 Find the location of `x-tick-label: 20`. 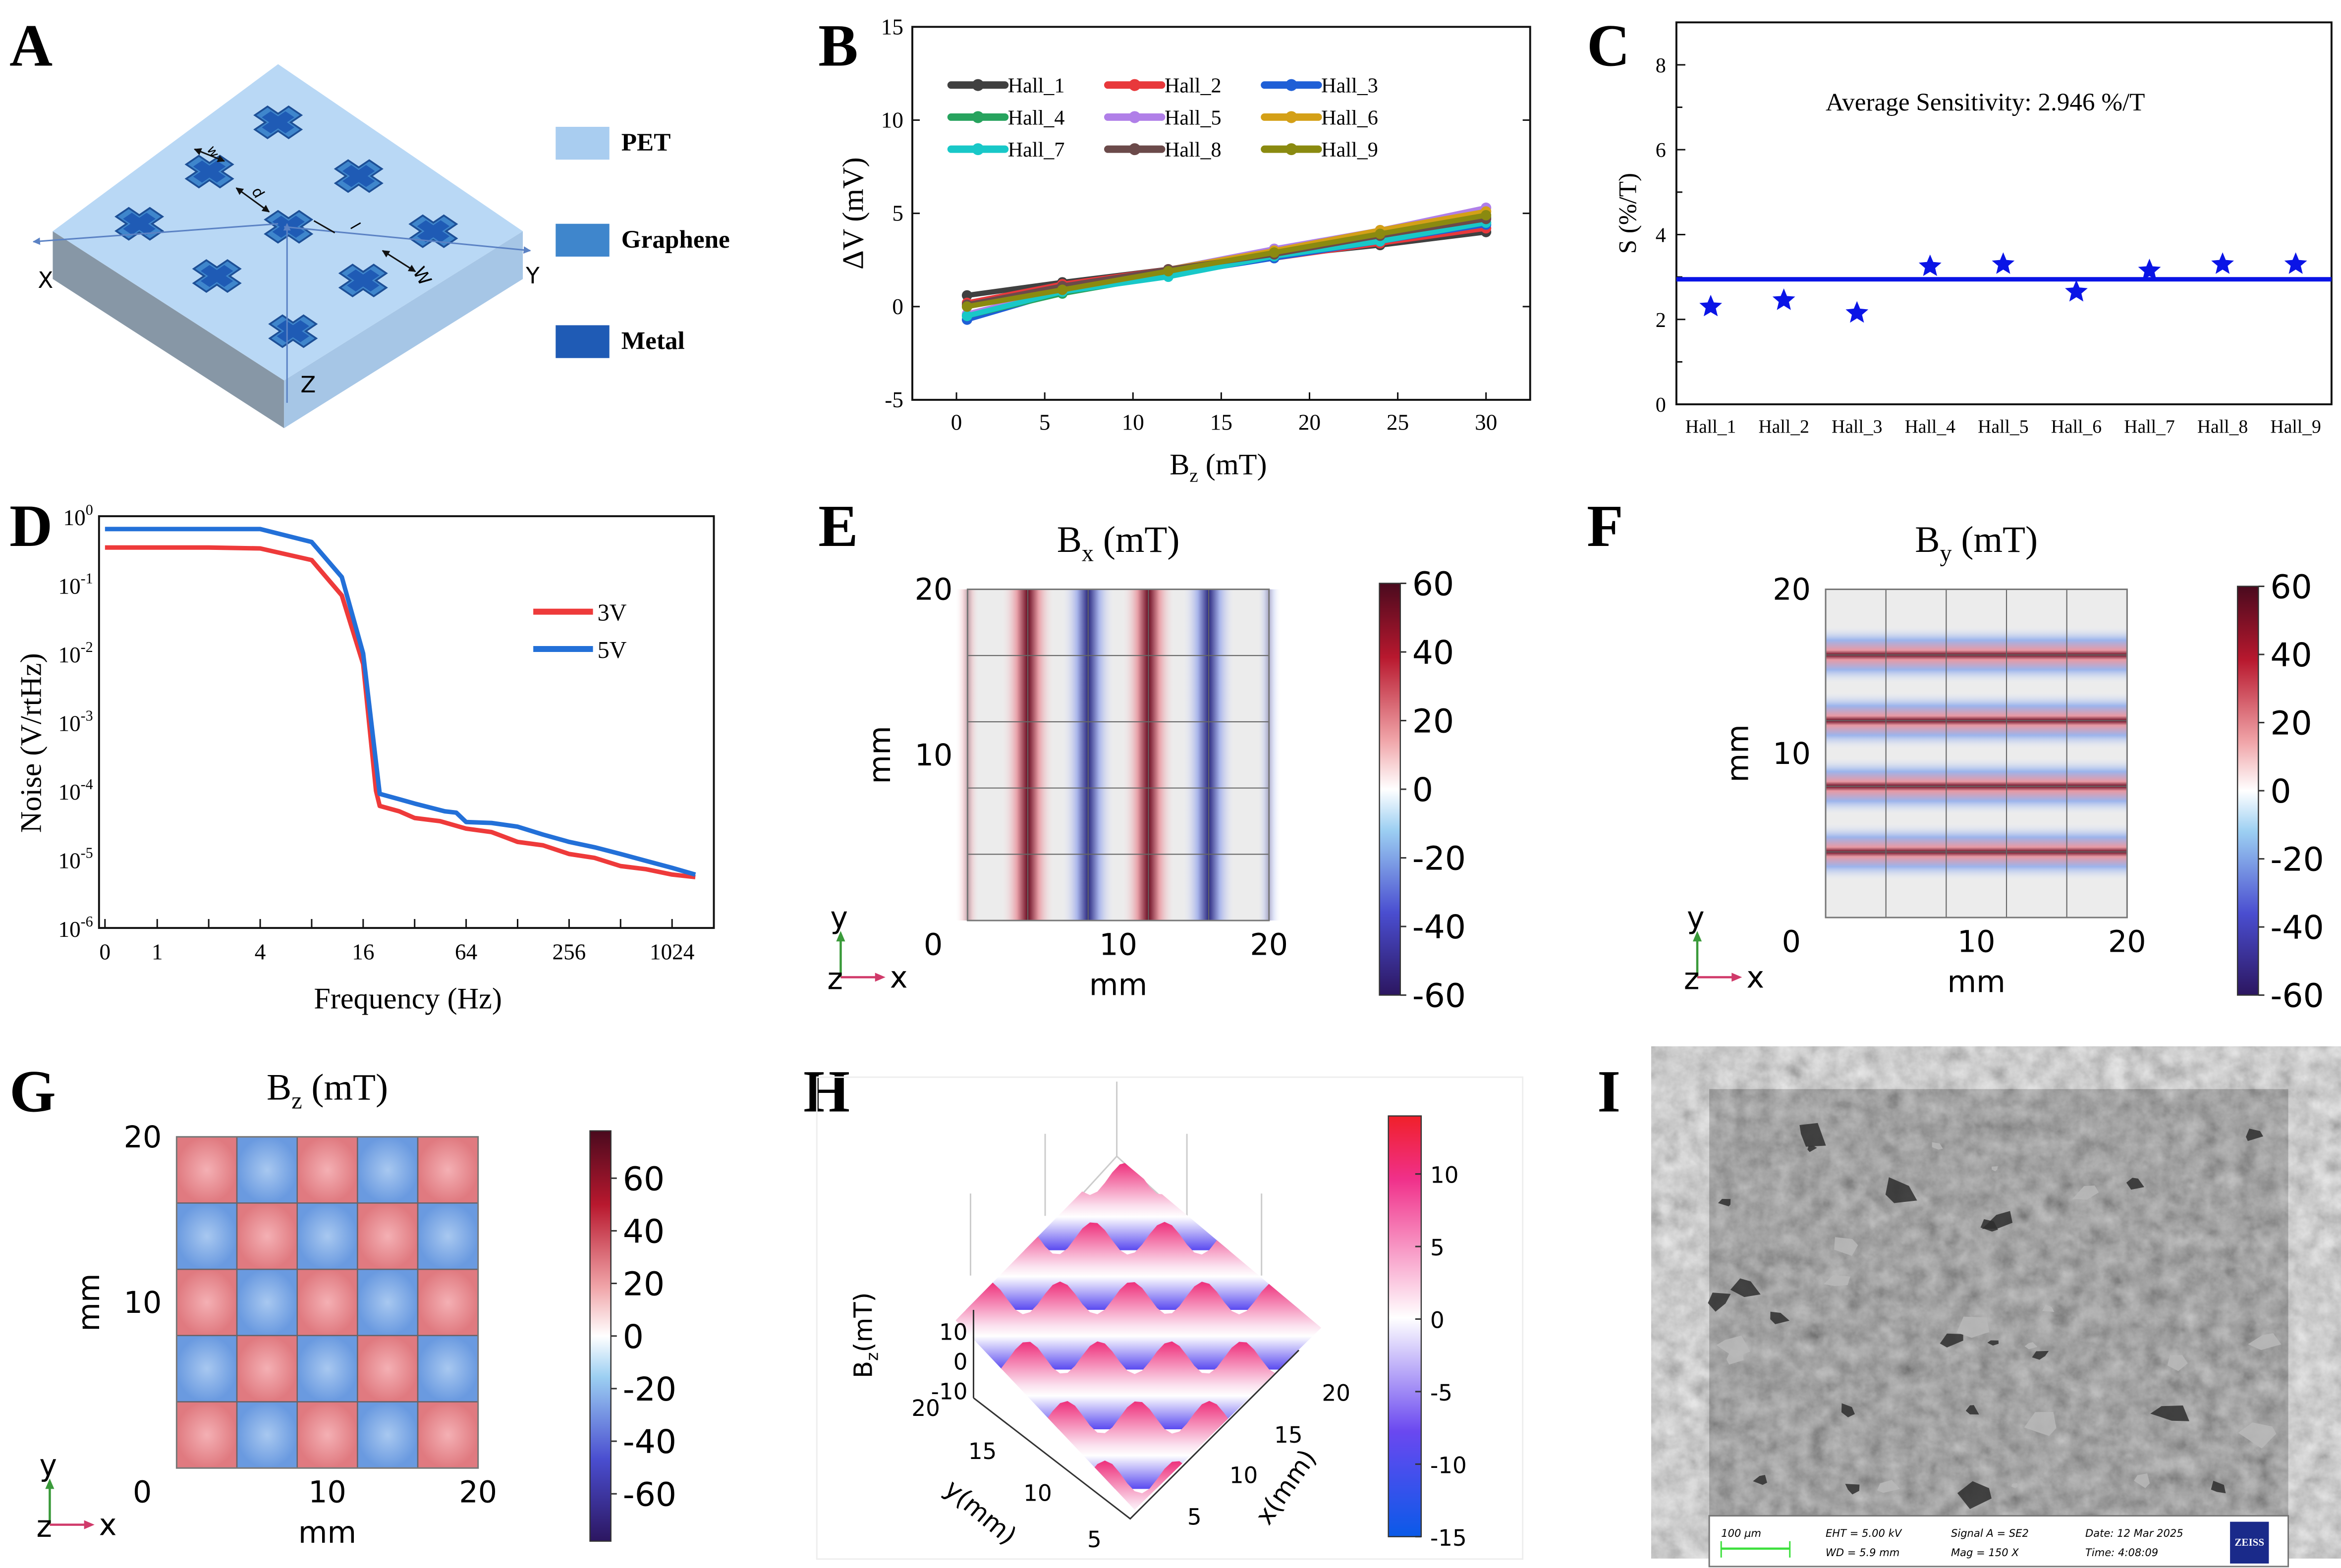

x-tick-label: 20 is located at coordinates (1309, 422).